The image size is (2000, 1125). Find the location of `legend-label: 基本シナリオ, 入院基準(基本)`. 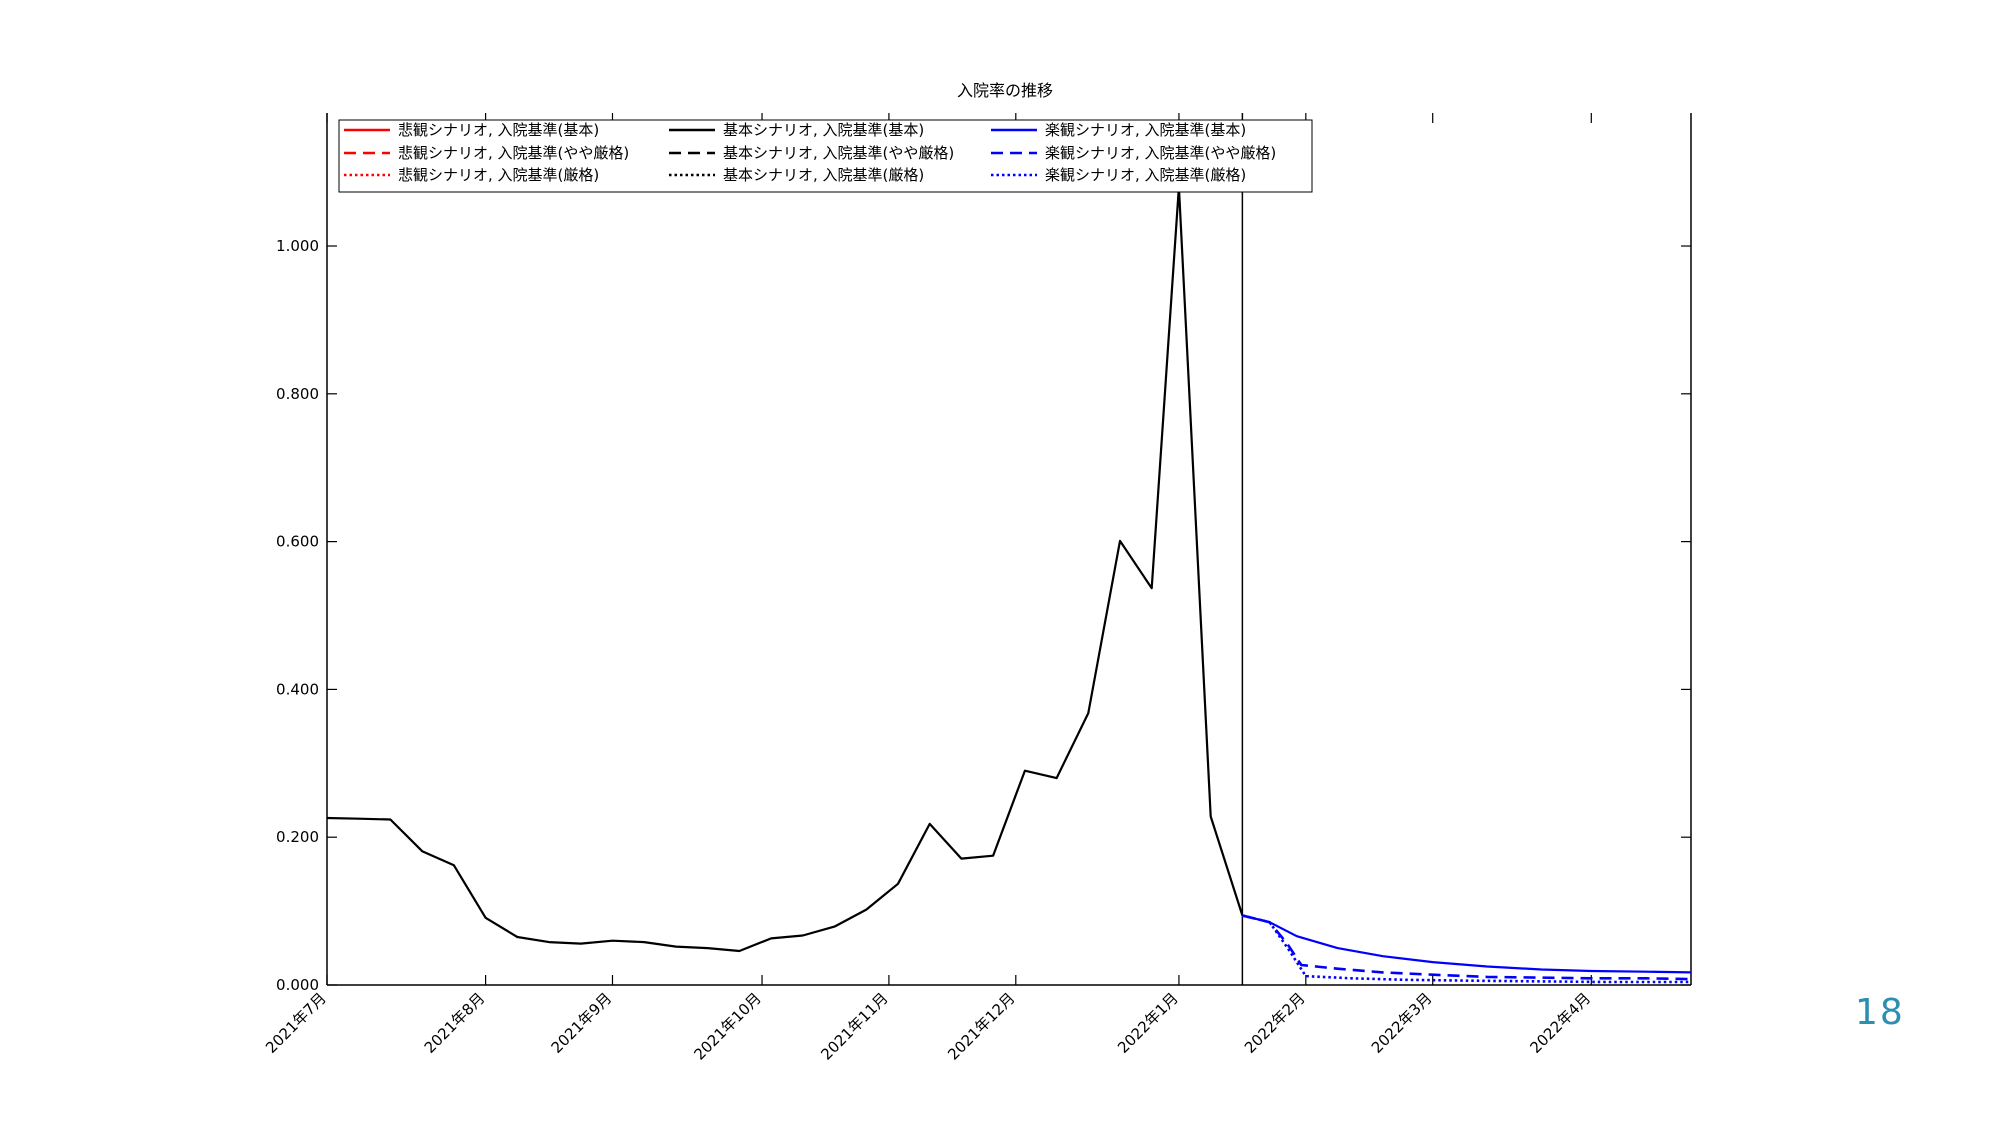

legend-label: 基本シナリオ, 入院基準(基本) is located at coordinates (823, 130).